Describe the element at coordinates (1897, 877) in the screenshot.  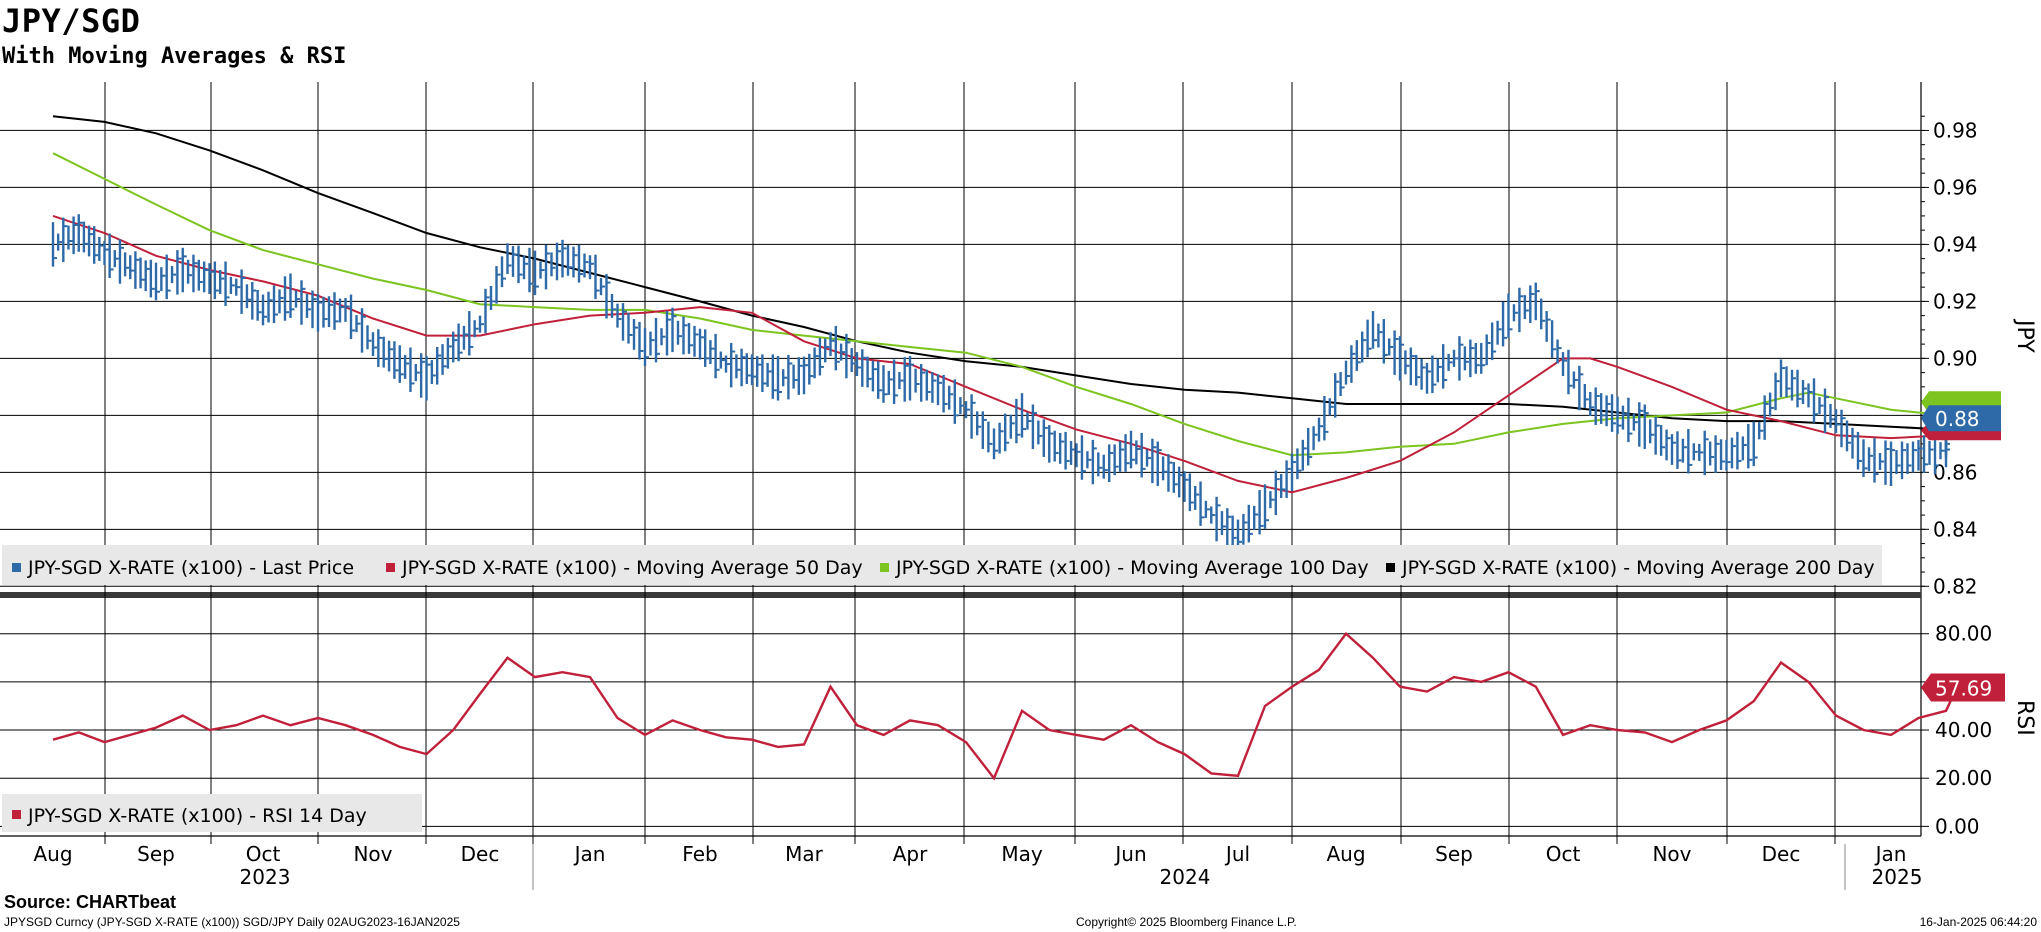
I see `year-label: 2025` at that location.